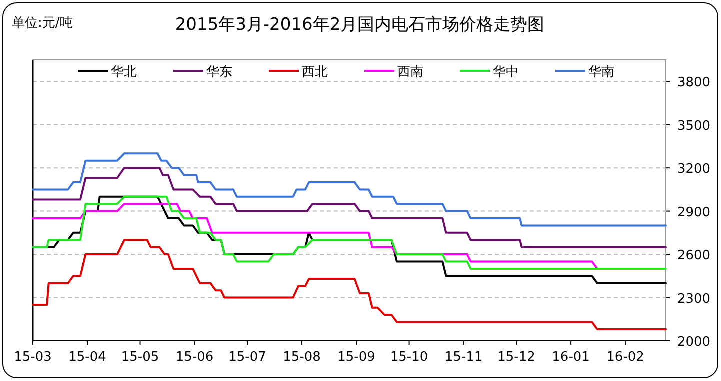 The height and width of the screenshot is (381, 721). Describe the element at coordinates (625, 357) in the screenshot. I see `x-tick-label: 16-02` at that location.